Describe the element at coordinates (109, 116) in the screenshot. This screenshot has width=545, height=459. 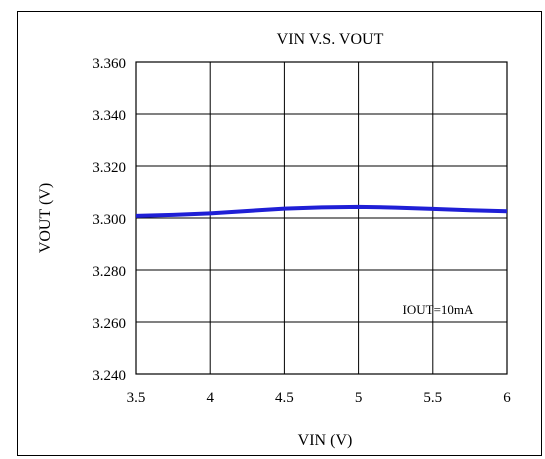
I see `y-tick-label: 3.340` at that location.